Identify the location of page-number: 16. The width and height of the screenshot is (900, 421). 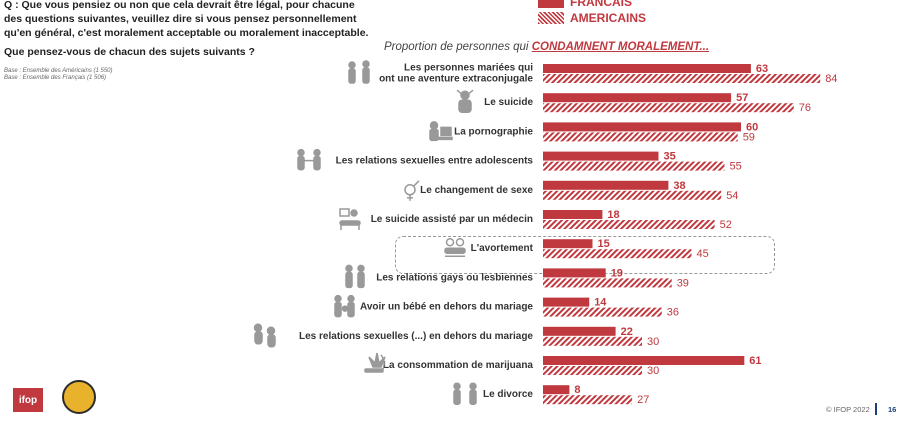
(892, 409).